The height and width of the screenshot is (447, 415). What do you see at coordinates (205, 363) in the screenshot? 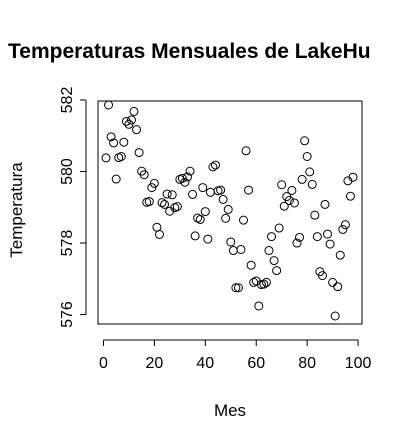
I see `x-tick-label: 40` at bounding box center [205, 363].